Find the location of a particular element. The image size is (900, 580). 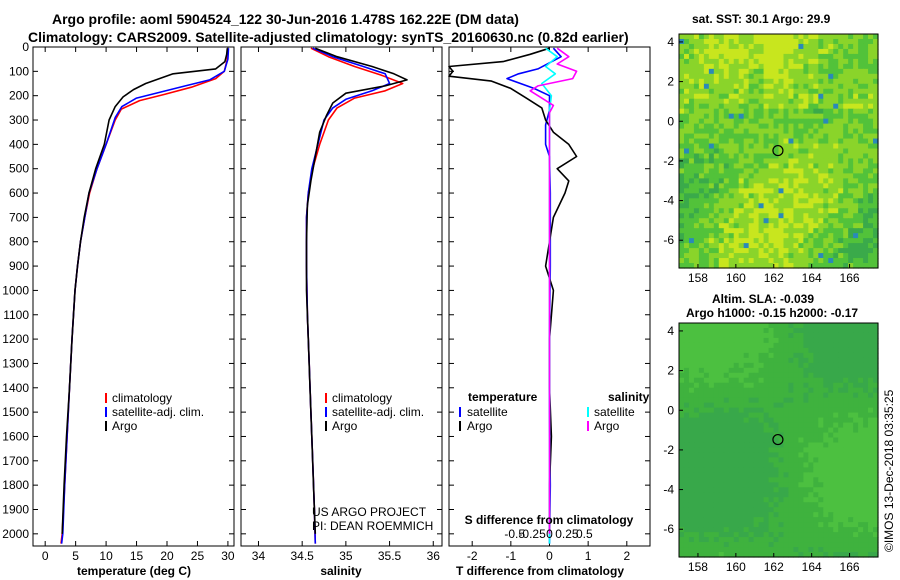

x-tick-label: 162 is located at coordinates (774, 278).